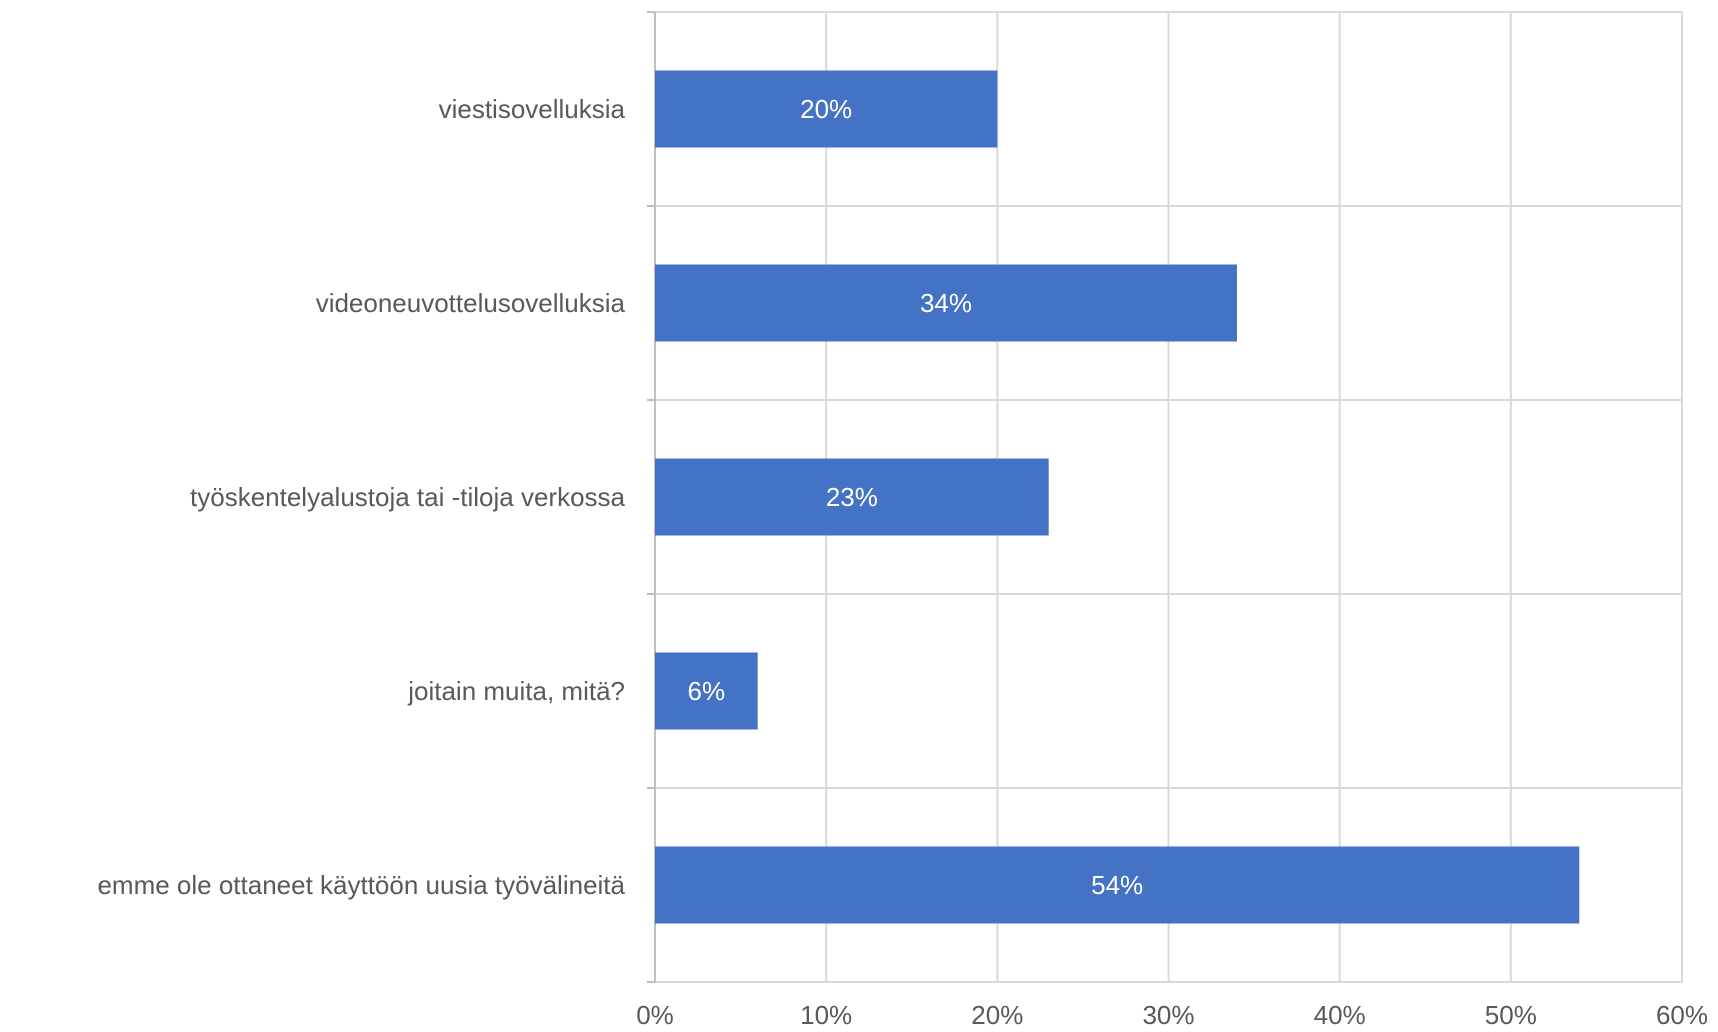 Image resolution: width=1718 pixels, height=1032 pixels. What do you see at coordinates (516, 691) in the screenshot?
I see `category-label: joitain muita, mitä?` at bounding box center [516, 691].